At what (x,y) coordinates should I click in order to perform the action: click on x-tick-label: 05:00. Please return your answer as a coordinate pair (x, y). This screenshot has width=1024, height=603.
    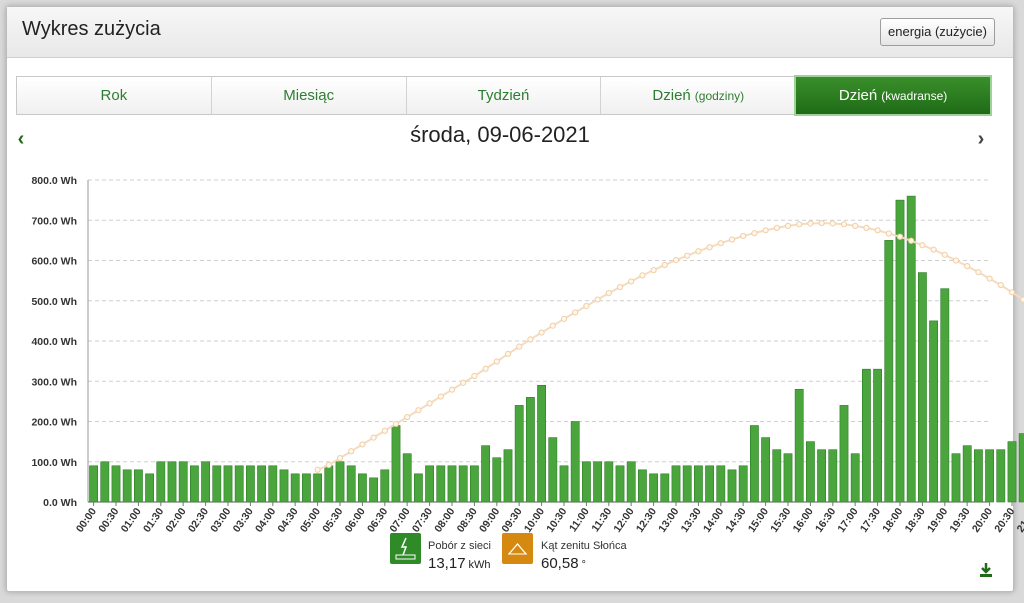
    Looking at the image, I should click on (310, 520).